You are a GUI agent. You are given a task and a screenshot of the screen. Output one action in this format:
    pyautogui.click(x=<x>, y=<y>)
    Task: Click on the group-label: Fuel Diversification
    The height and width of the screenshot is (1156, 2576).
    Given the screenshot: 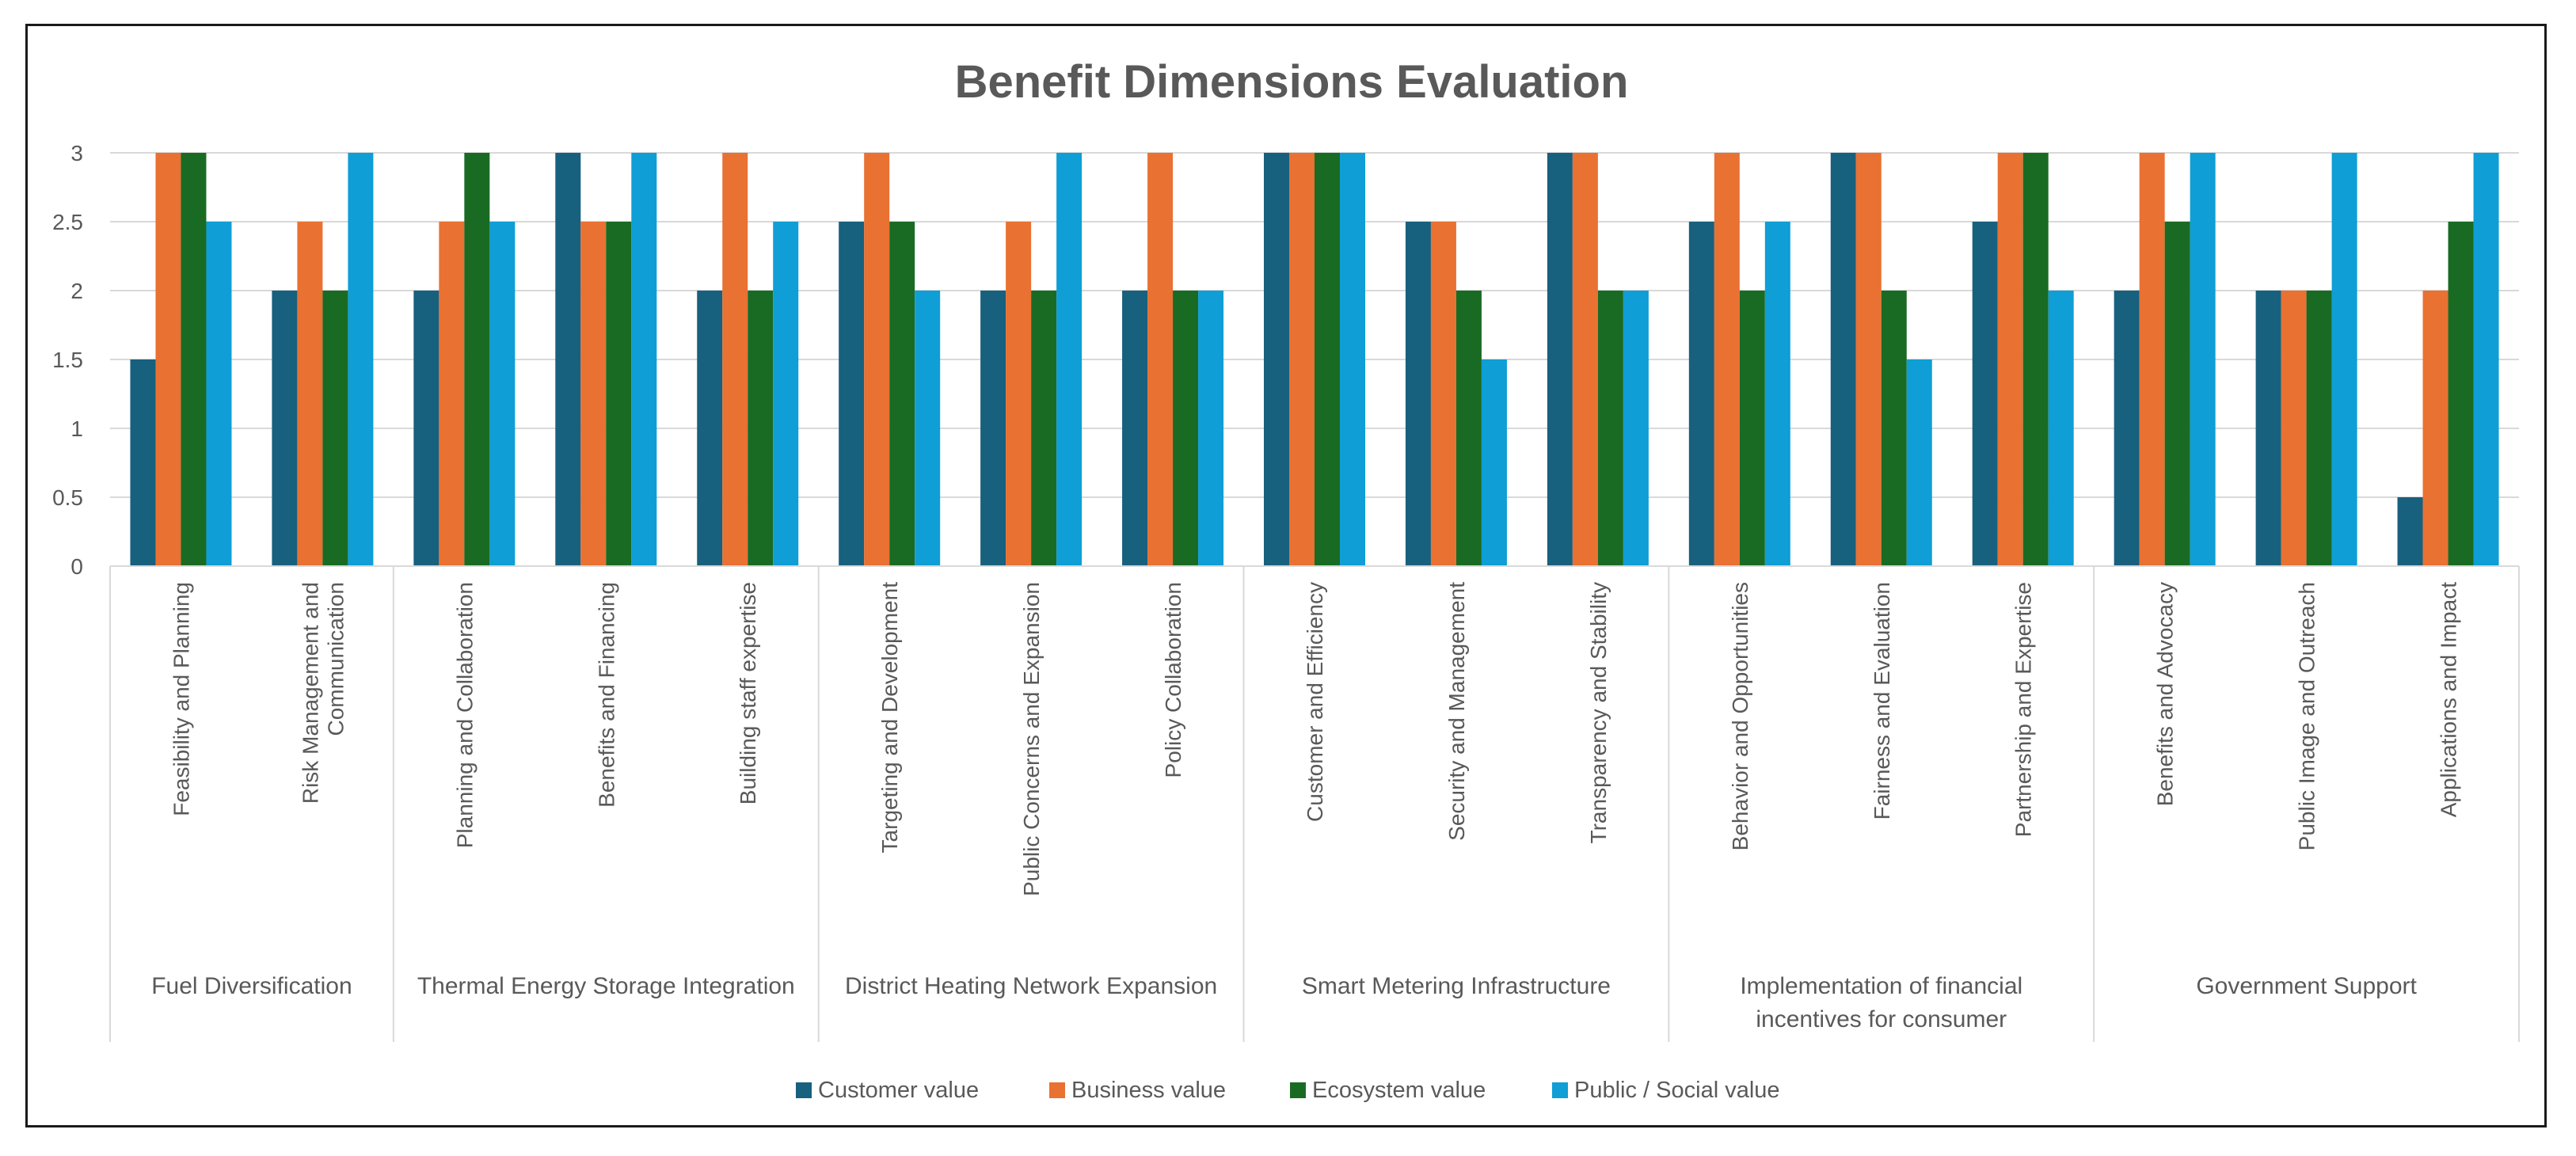 What is the action you would take?
    pyautogui.click(x=251, y=986)
    